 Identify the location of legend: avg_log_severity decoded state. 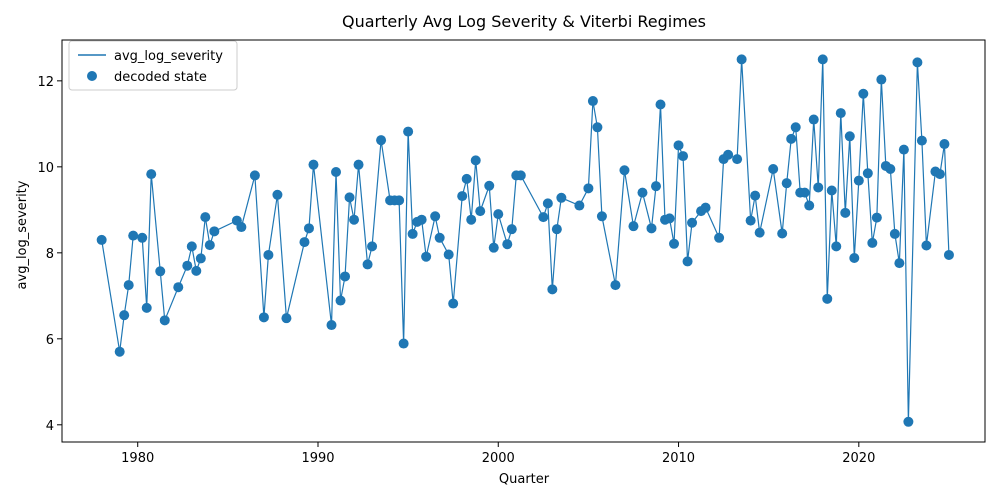
(153, 65).